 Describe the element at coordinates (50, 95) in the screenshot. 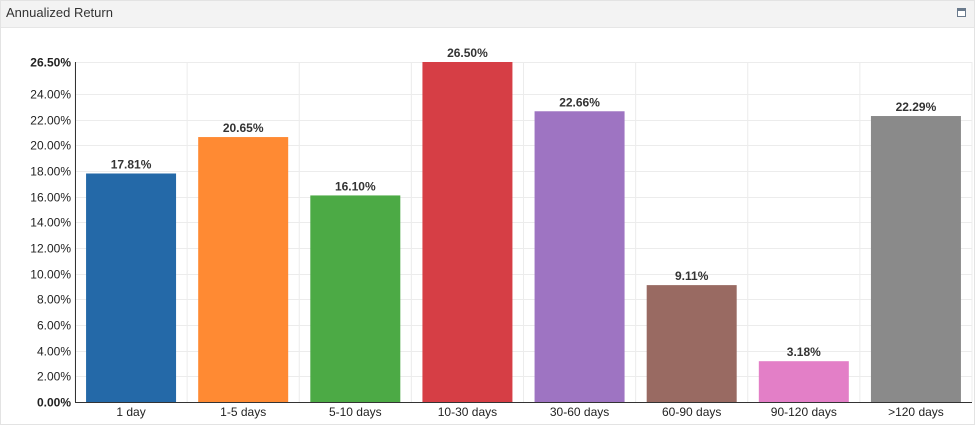

I see `y-tick-label: 24.00%` at that location.